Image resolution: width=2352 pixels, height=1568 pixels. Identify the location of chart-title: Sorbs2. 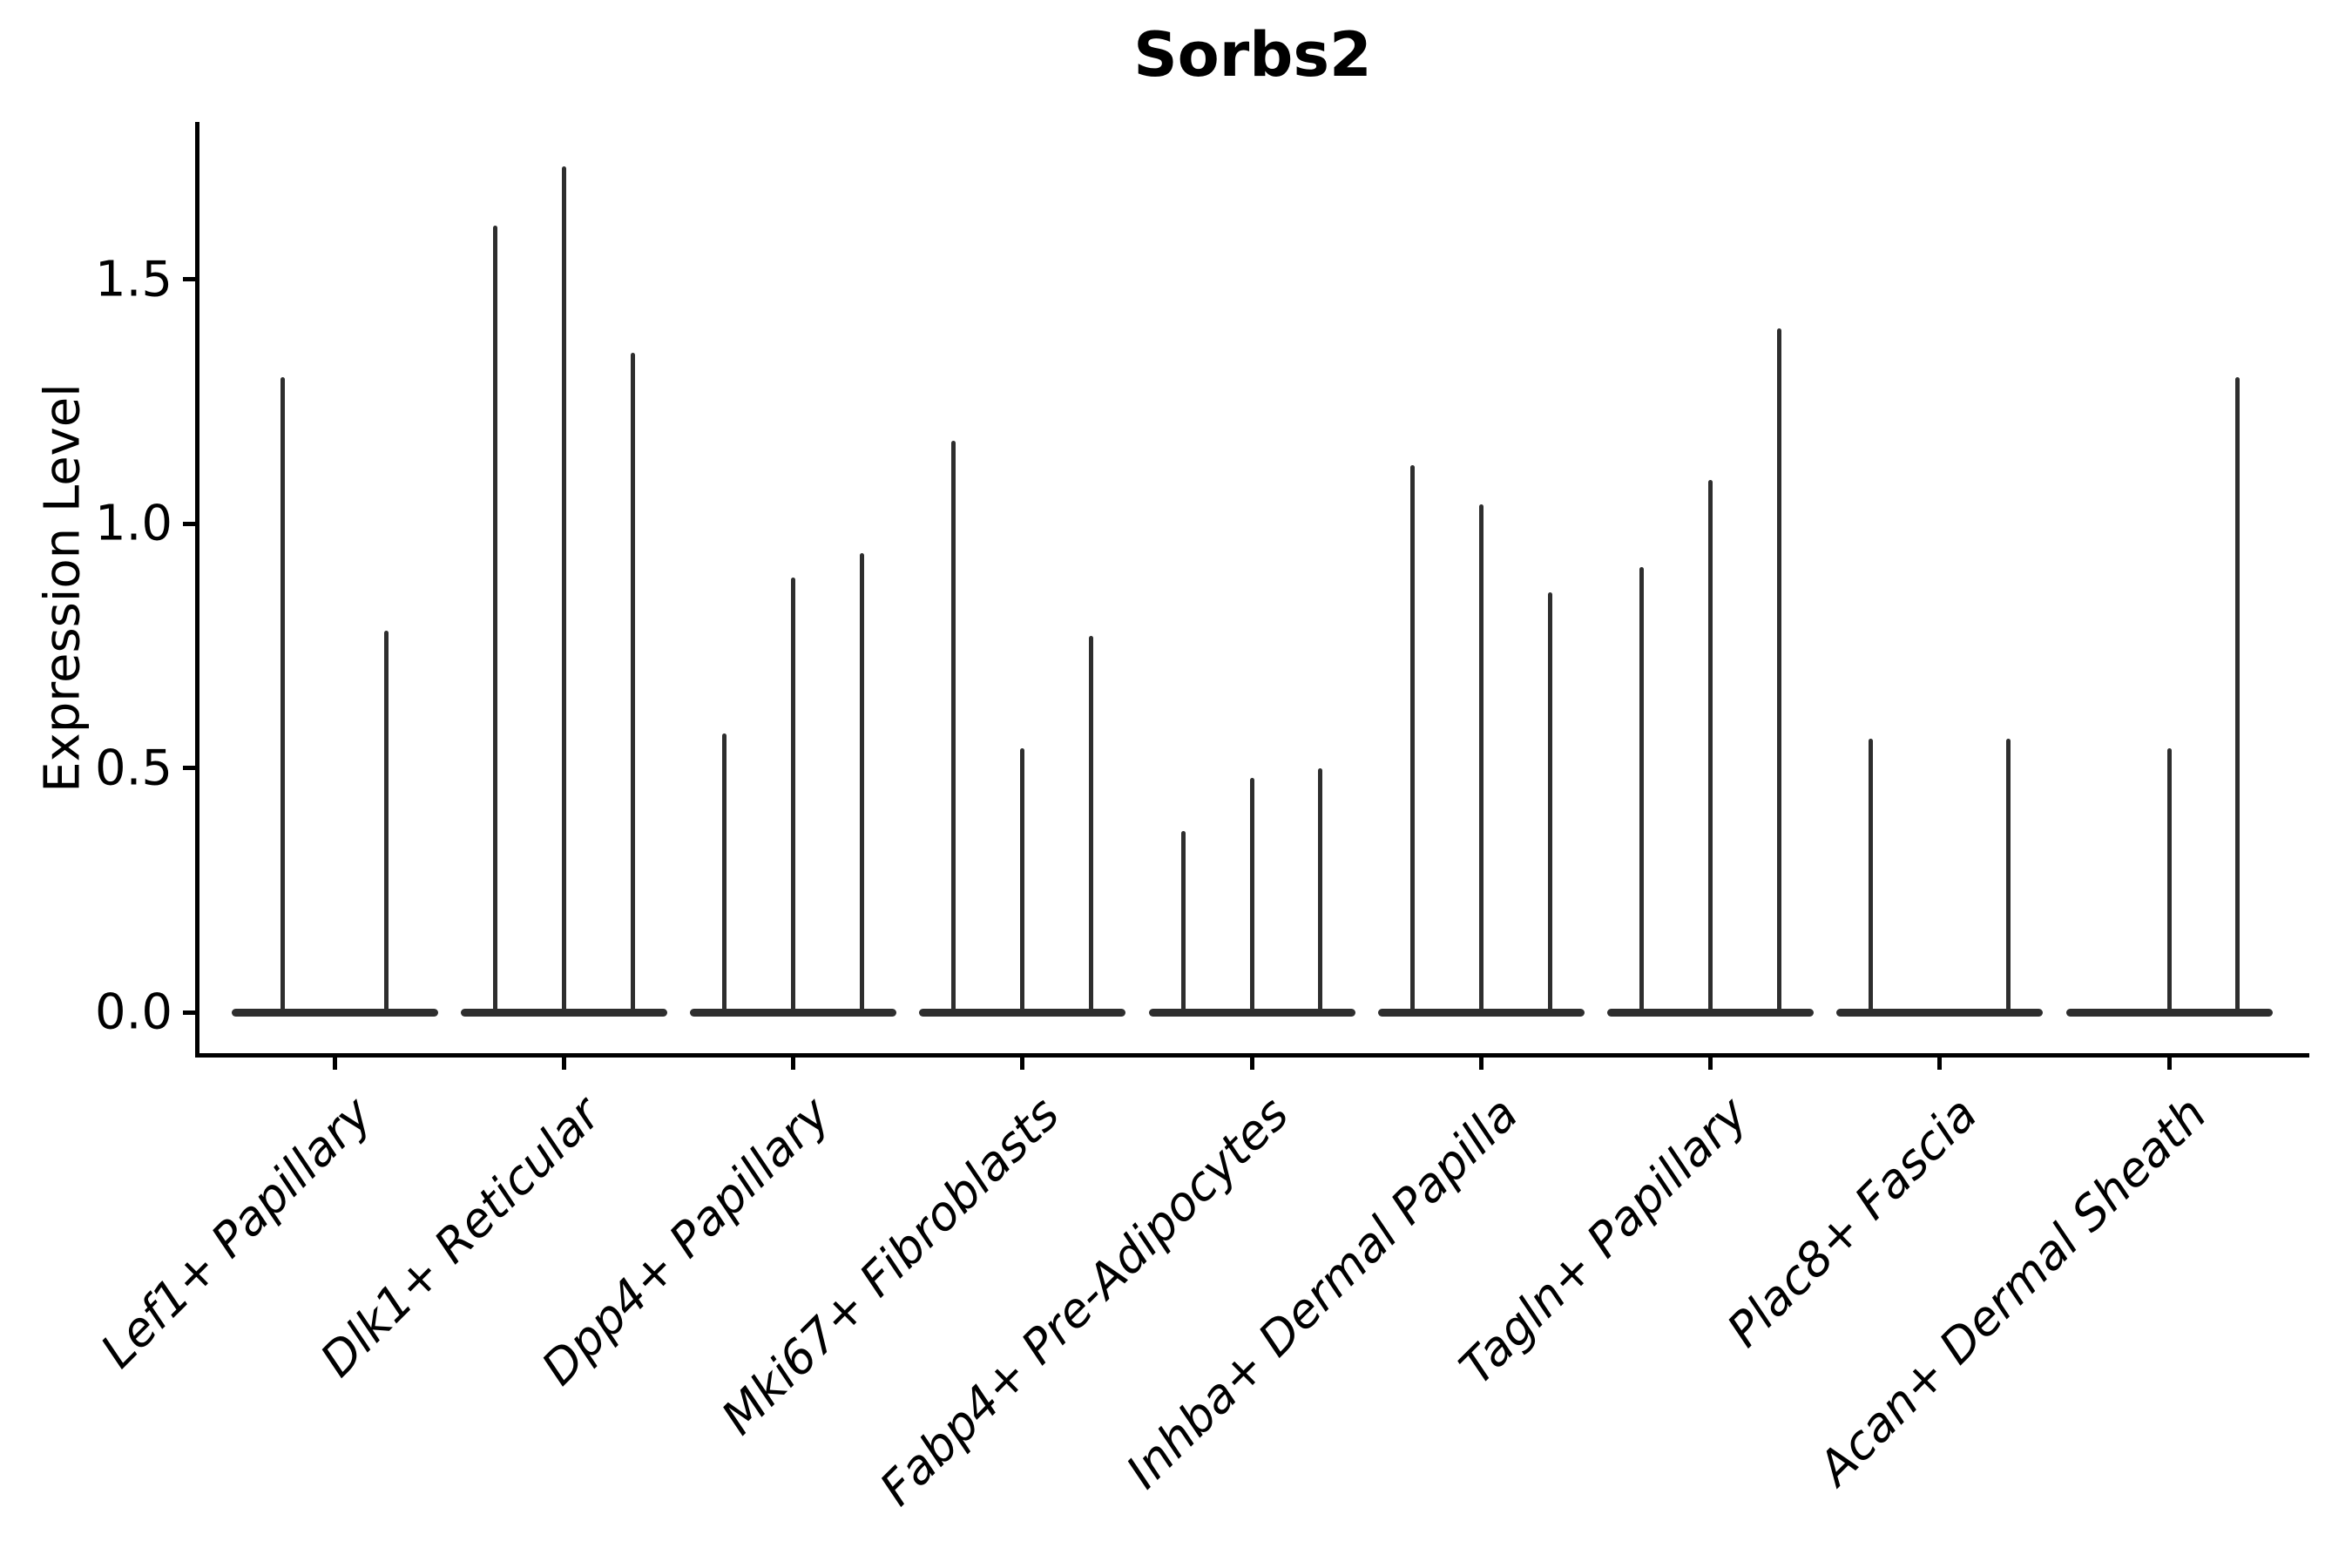
(1252, 55).